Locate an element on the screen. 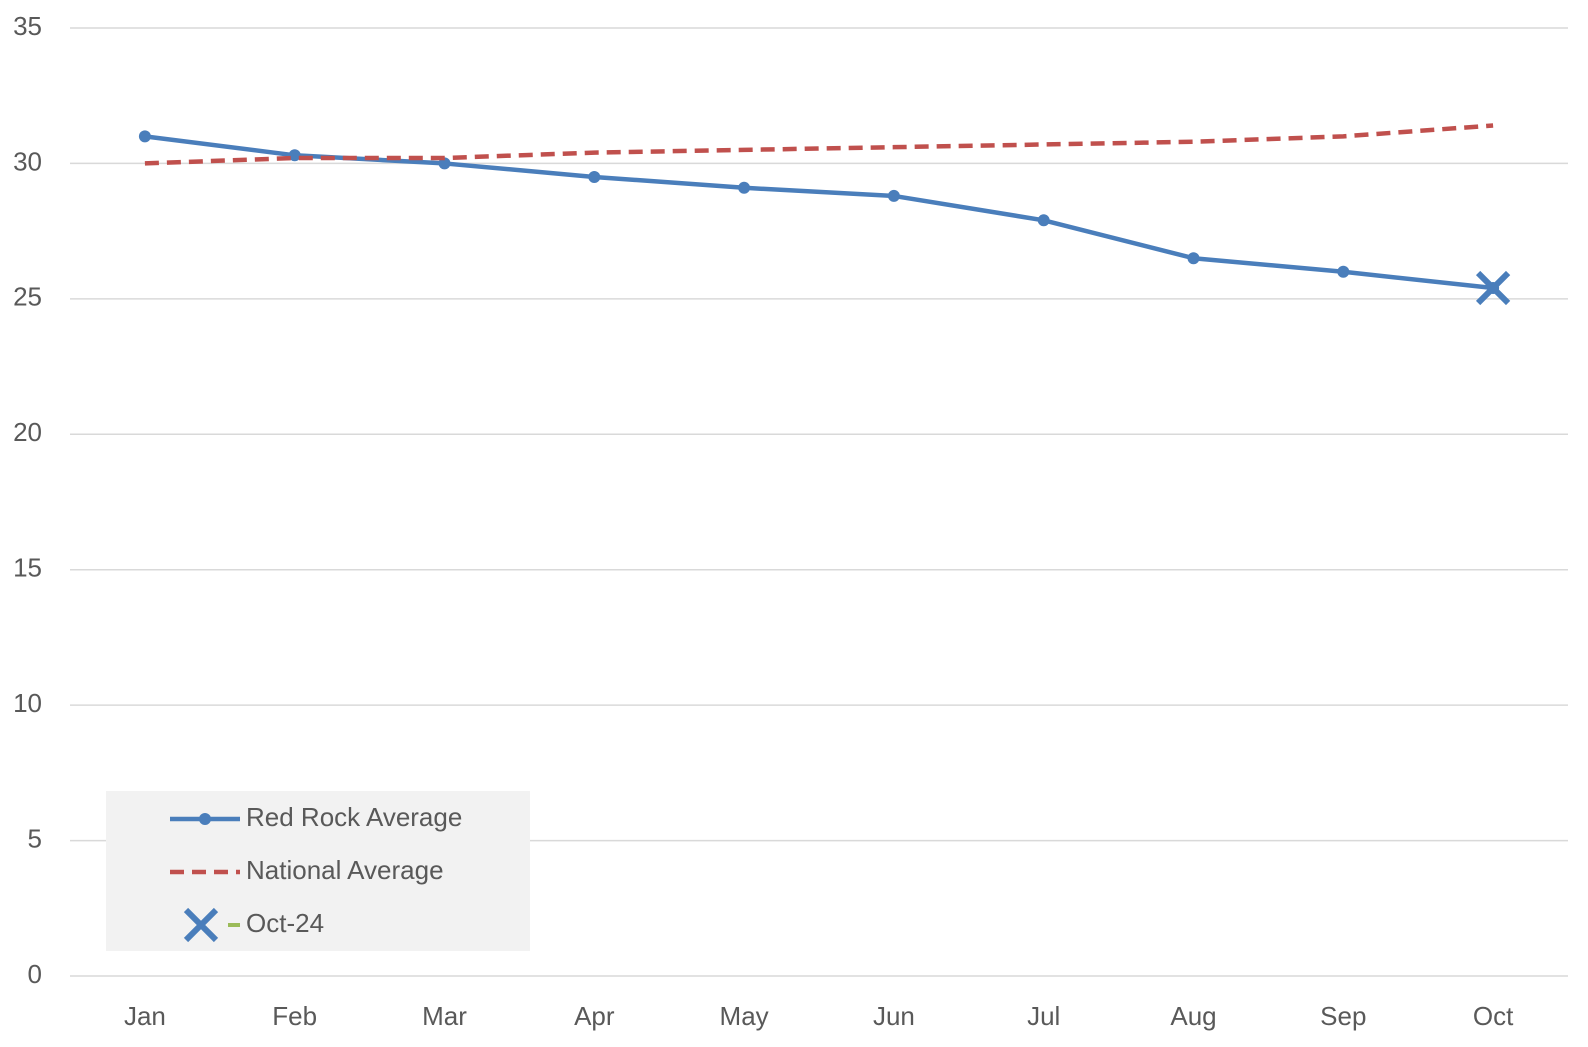 Image resolution: width=1588 pixels, height=1047 pixels. x-tick-label: Feb is located at coordinates (294, 1016).